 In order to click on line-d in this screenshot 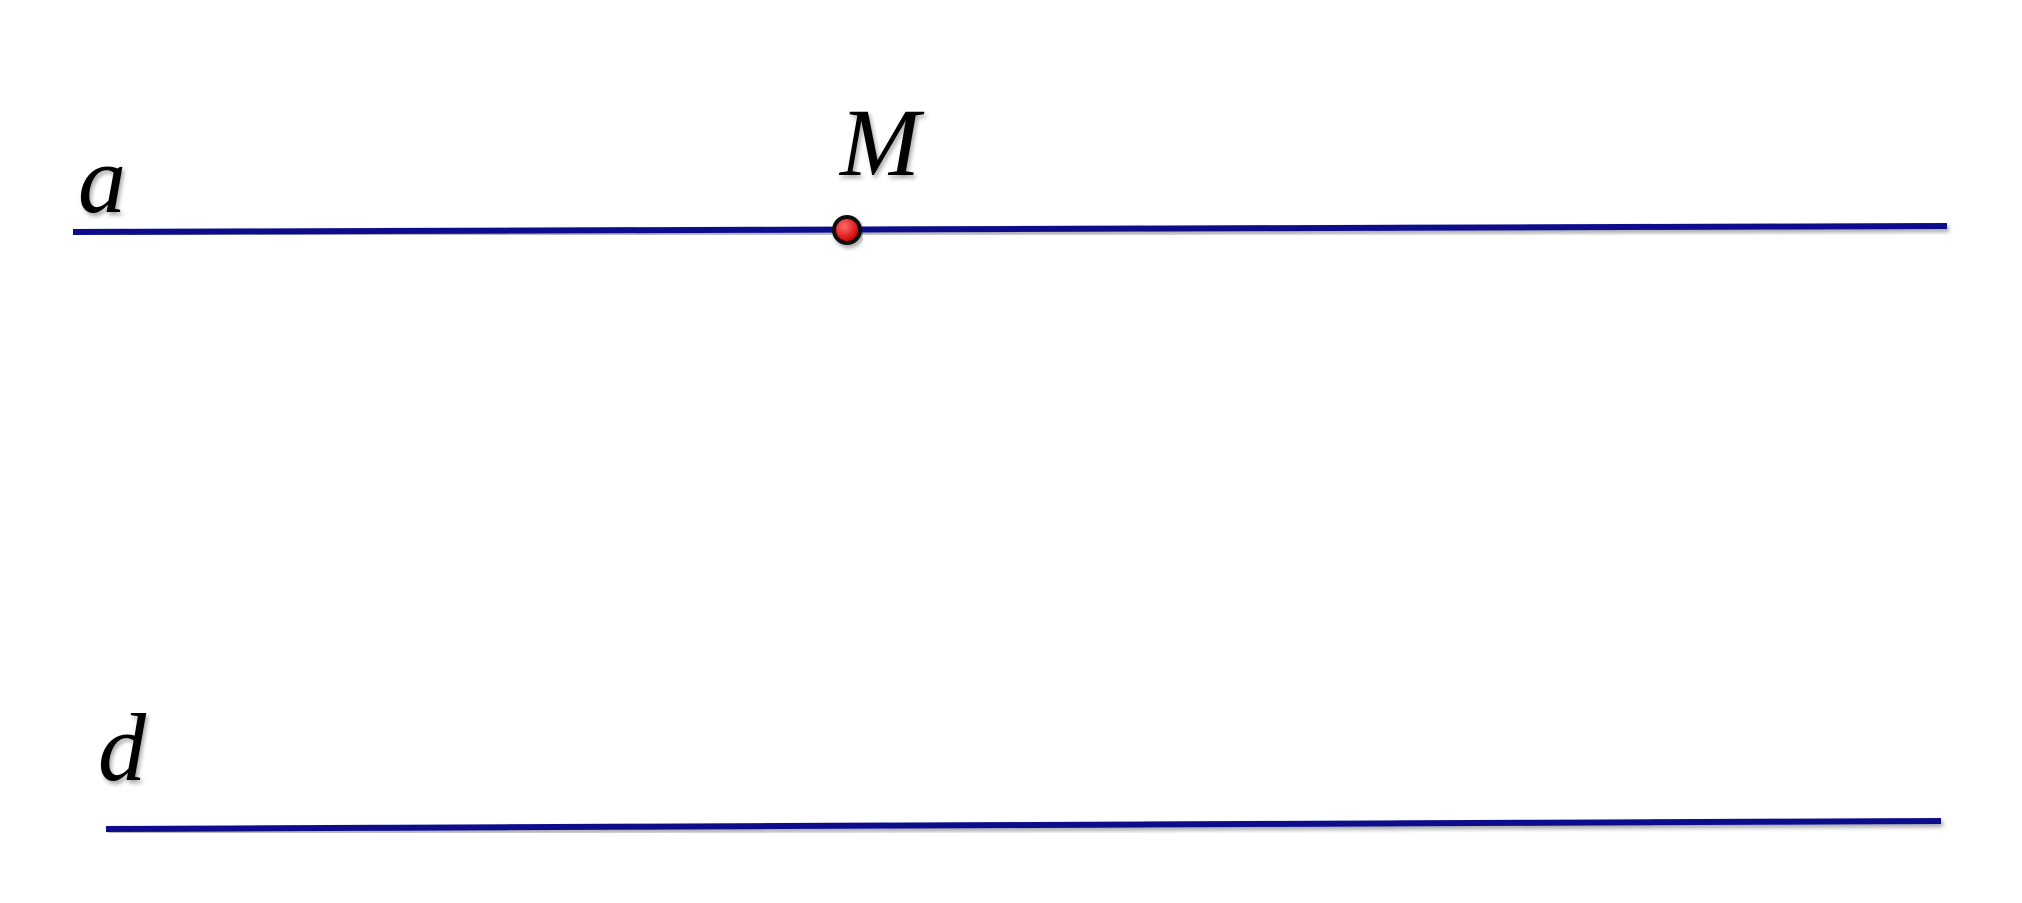, I will do `click(1023, 825)`.